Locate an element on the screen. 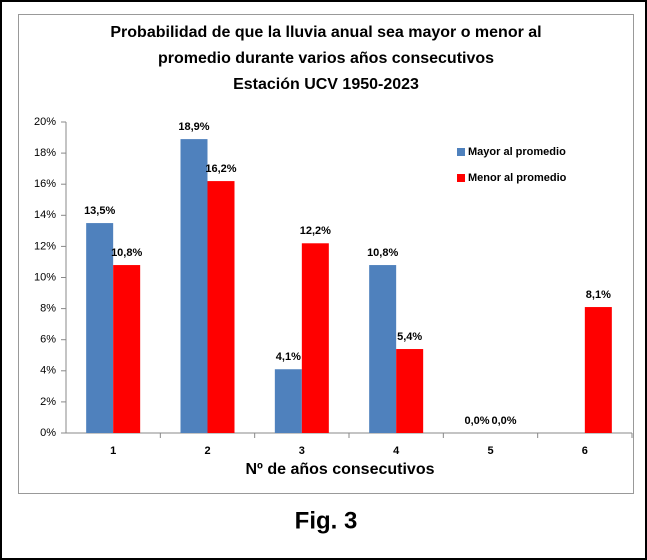 This screenshot has height=560, width=647. x-tick-label: 4 is located at coordinates (396, 451).